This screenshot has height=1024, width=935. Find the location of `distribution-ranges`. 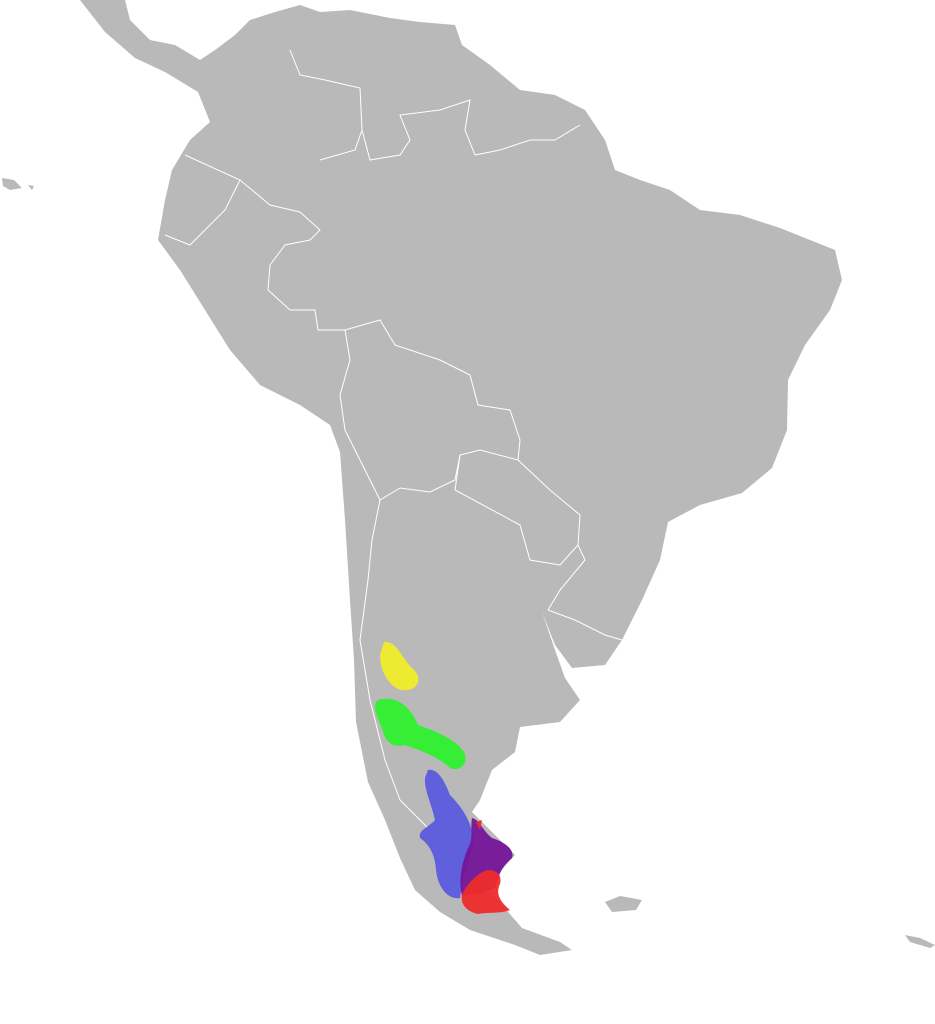

distribution-ranges is located at coordinates (444, 777).